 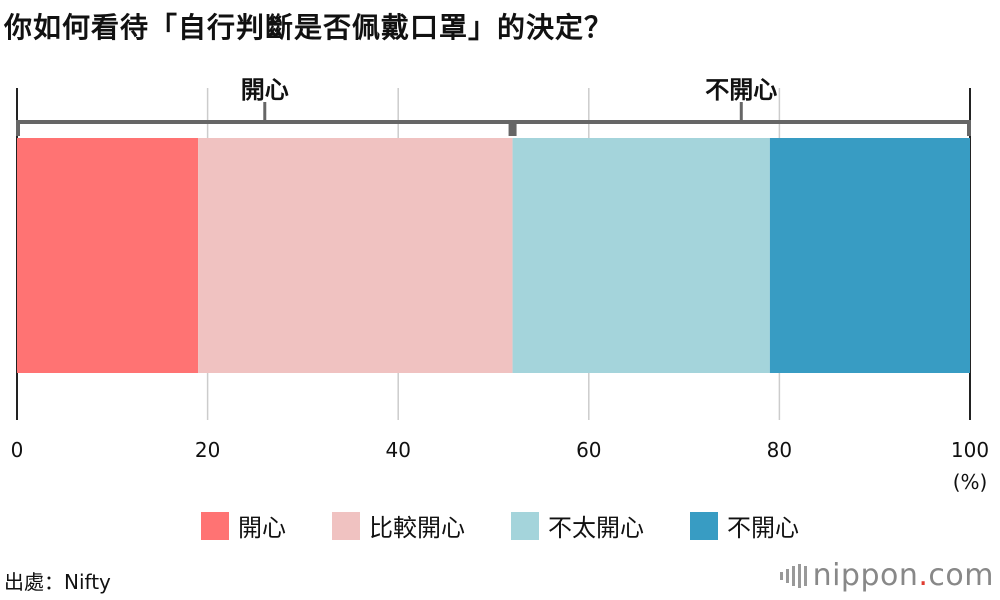 What do you see at coordinates (17, 450) in the screenshot?
I see `x-tick-label: 0` at bounding box center [17, 450].